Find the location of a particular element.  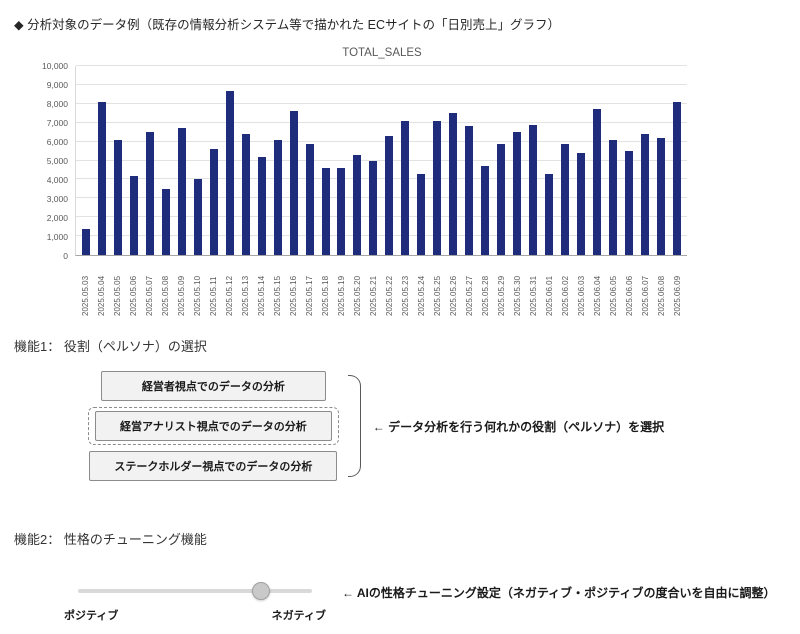

x-slot: 2025.05.10 is located at coordinates (198, 287).